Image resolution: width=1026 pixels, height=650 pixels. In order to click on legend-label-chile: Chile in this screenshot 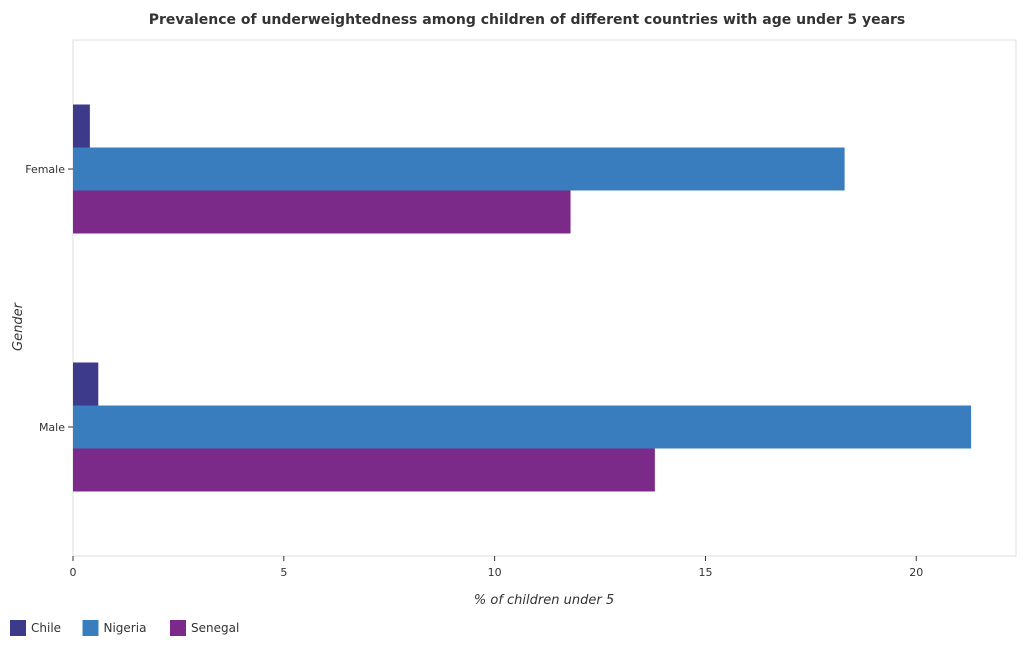, I will do `click(46, 628)`.